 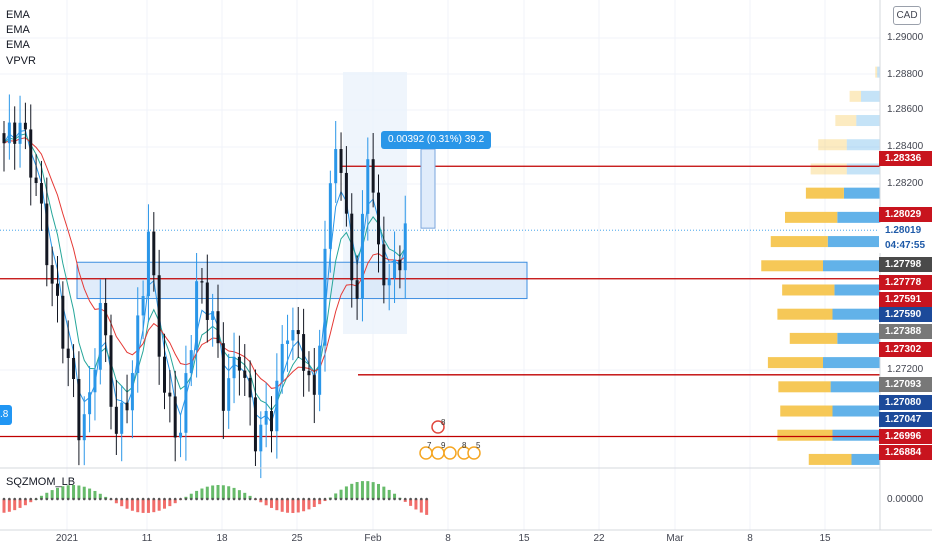 What do you see at coordinates (438, 427) in the screenshot?
I see `us-flag-icon` at bounding box center [438, 427].